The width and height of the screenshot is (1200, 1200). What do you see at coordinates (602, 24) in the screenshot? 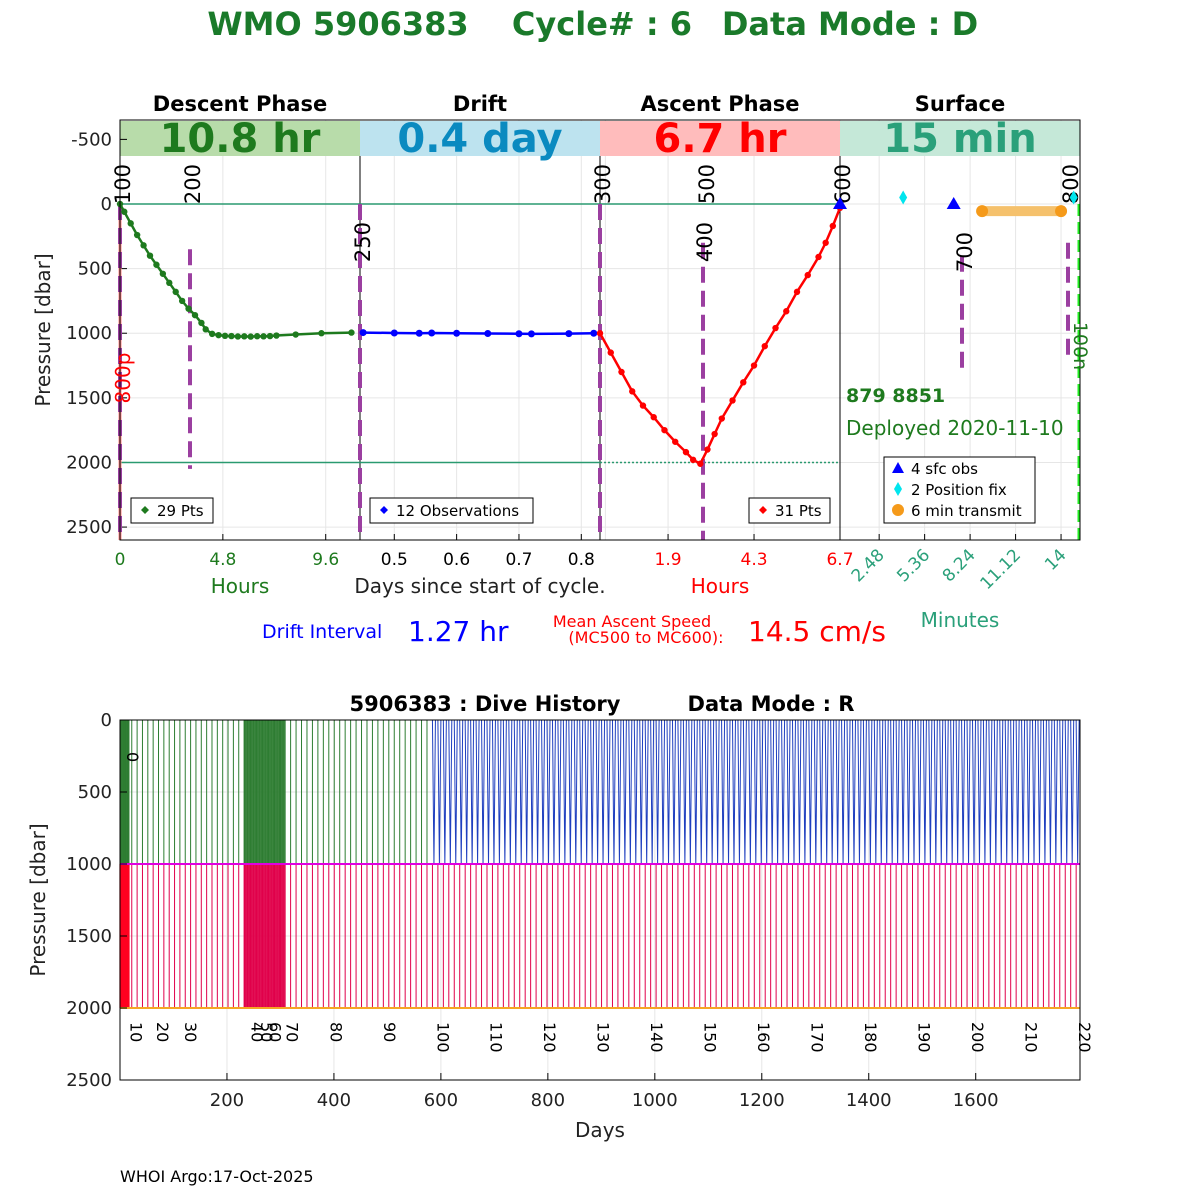
I see `title-cycle: Cycle# : 6` at bounding box center [602, 24].